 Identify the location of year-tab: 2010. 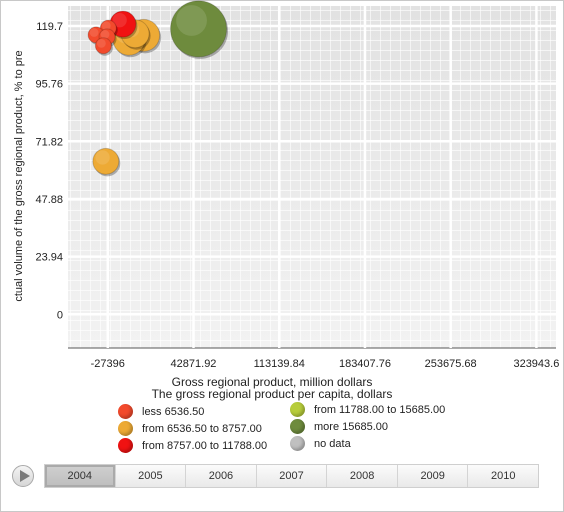
(503, 476).